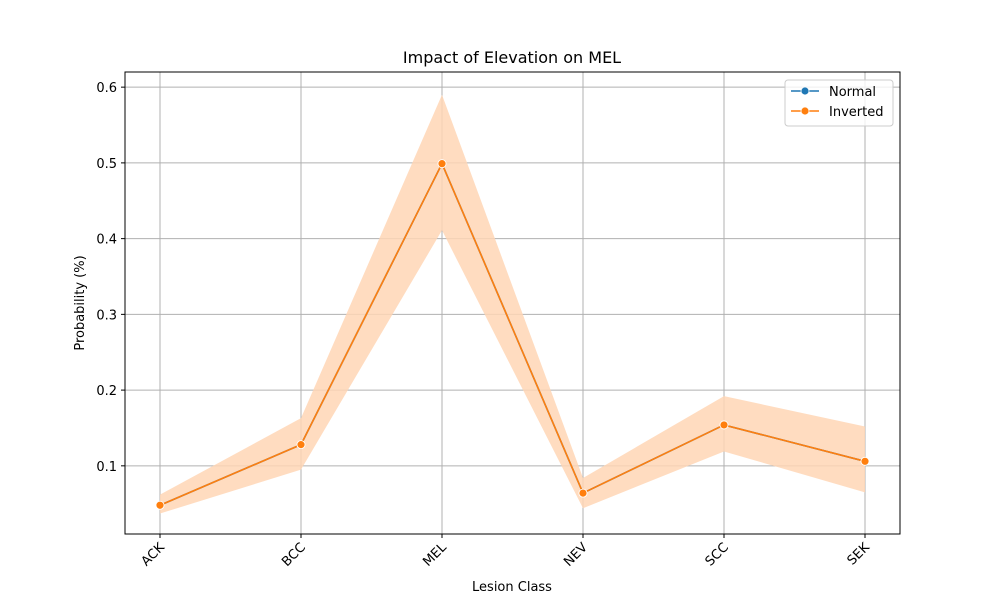 Image resolution: width=1000 pixels, height=600 pixels. What do you see at coordinates (506, 552) in the screenshot?
I see `x-axis-ticks: ACK BCC MEL NEV SCC SEK` at bounding box center [506, 552].